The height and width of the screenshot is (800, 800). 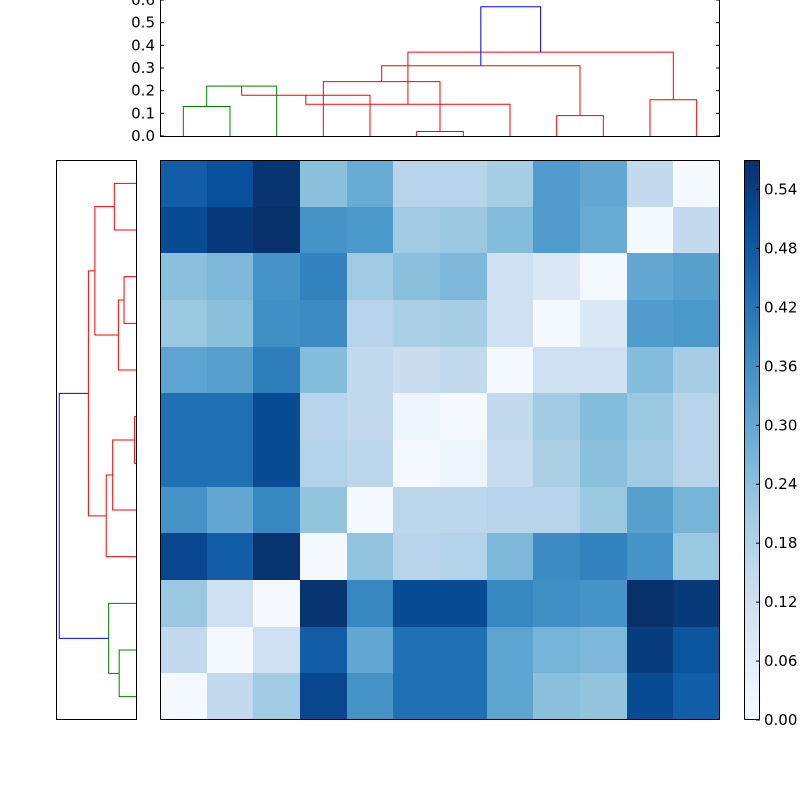 I want to click on colorbar-gradient, so click(x=752, y=440).